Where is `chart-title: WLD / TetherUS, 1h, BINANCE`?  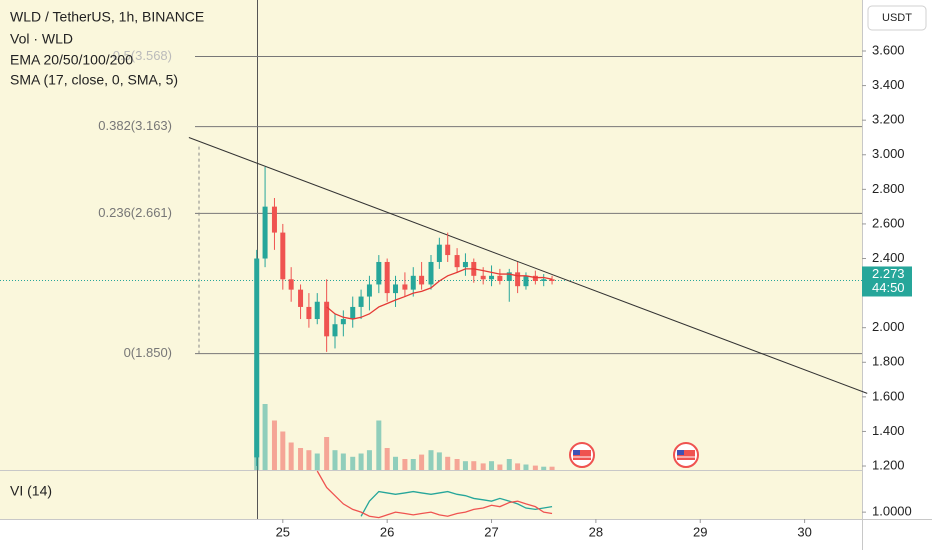 chart-title: WLD / TetherUS, 1h, BINANCE is located at coordinates (107, 17).